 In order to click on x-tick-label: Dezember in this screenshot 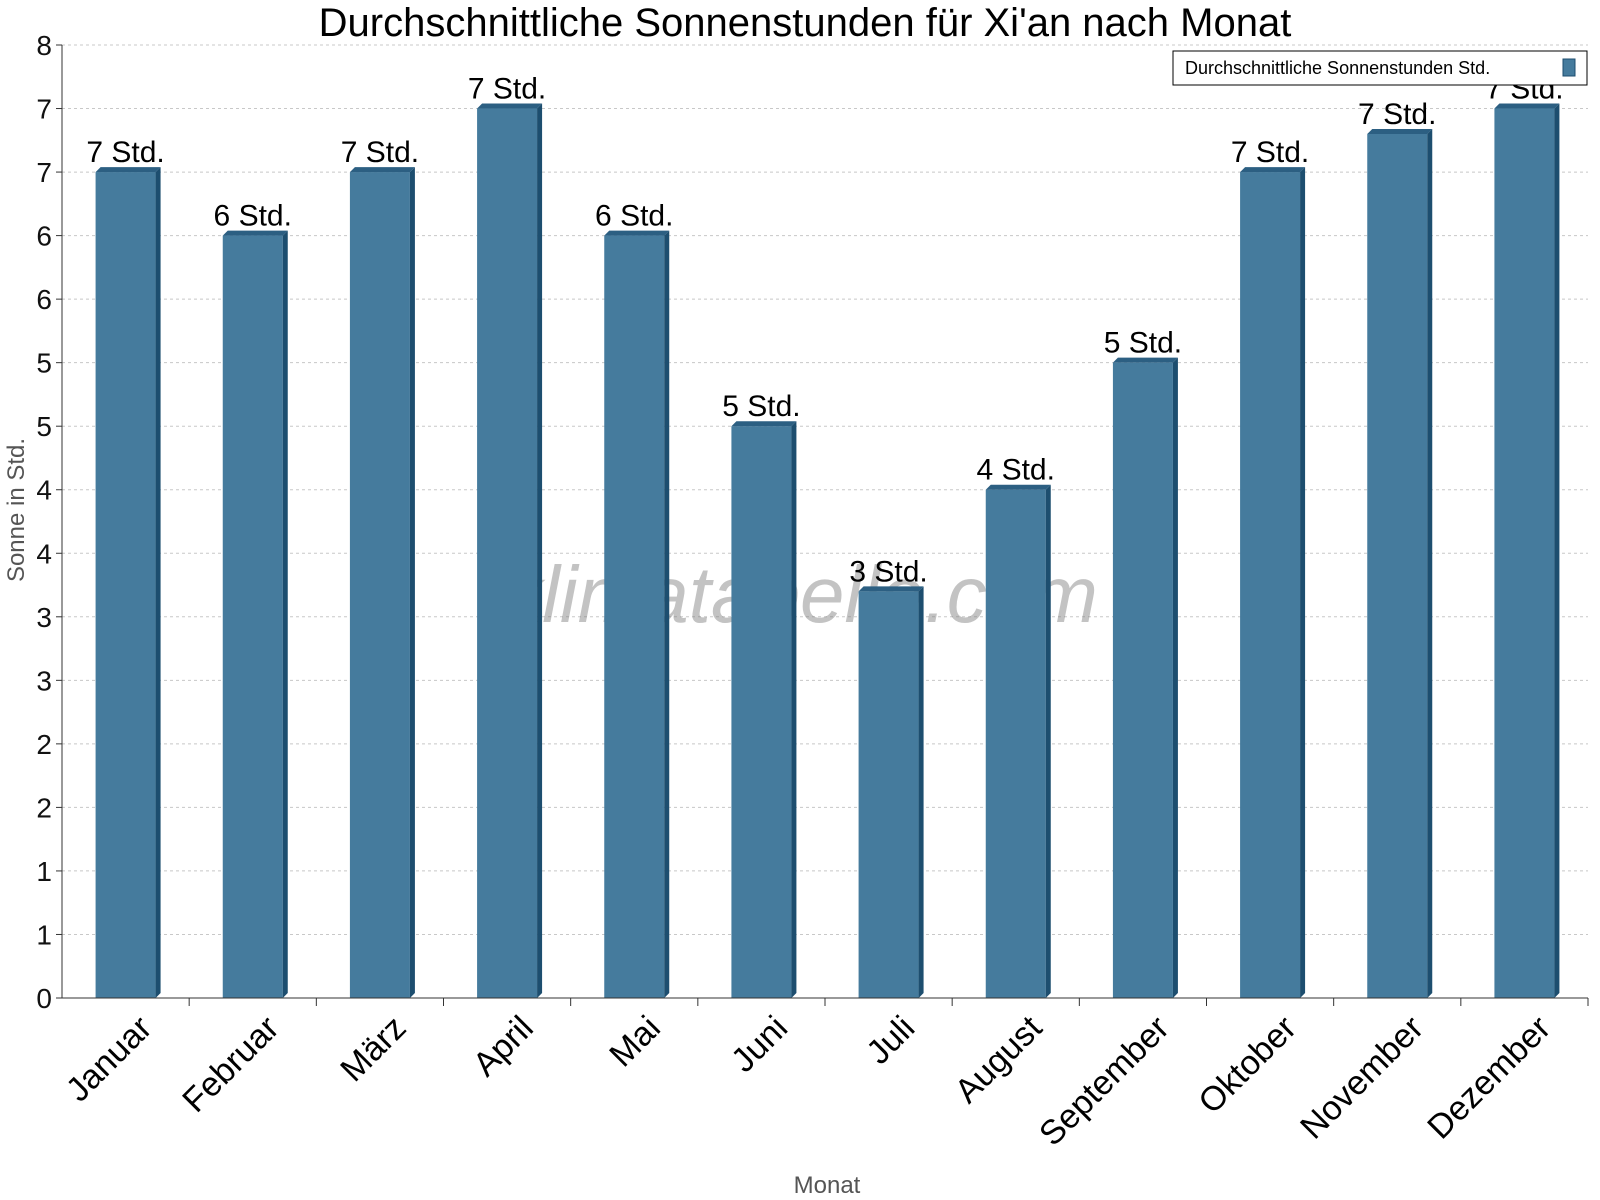, I will do `click(1489, 1078)`.